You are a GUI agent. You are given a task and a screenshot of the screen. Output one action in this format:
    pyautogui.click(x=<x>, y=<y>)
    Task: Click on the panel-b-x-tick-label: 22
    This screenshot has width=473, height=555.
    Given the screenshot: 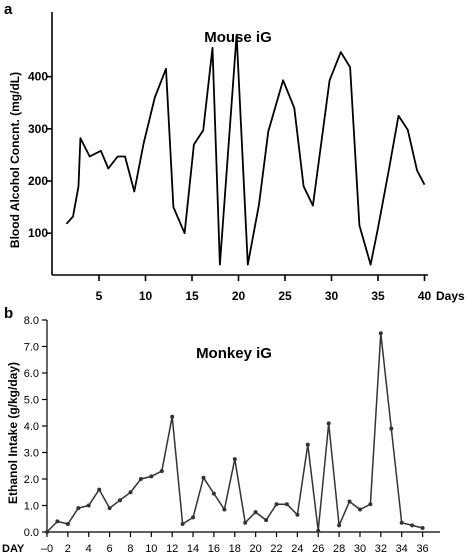 What is the action you would take?
    pyautogui.click(x=276, y=549)
    